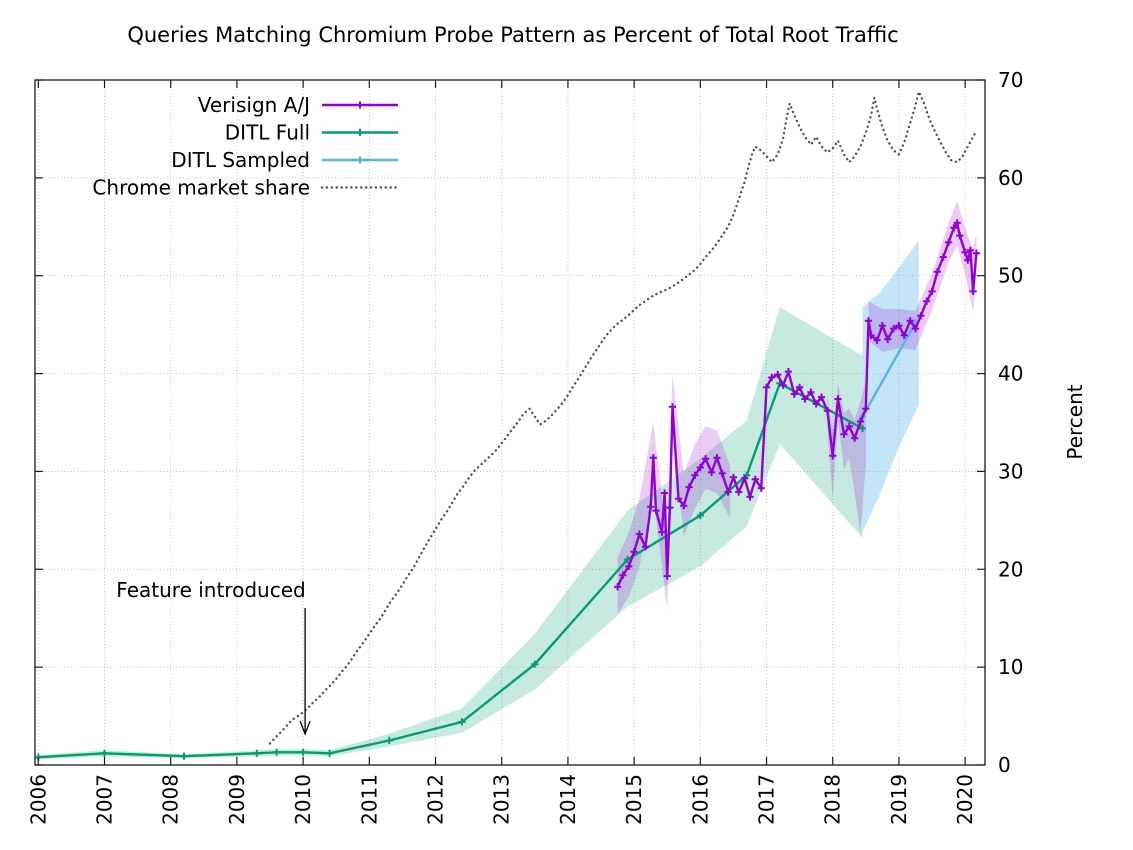 This screenshot has height=850, width=1133. I want to click on x-tick-label-2020: 2020, so click(965, 799).